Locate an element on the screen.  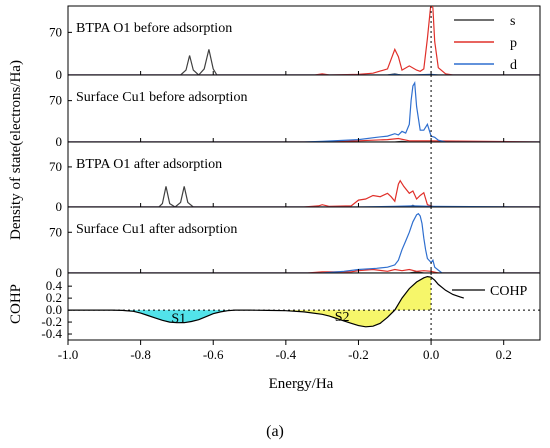
y-tick-label: -0.2 is located at coordinates (51, 321).